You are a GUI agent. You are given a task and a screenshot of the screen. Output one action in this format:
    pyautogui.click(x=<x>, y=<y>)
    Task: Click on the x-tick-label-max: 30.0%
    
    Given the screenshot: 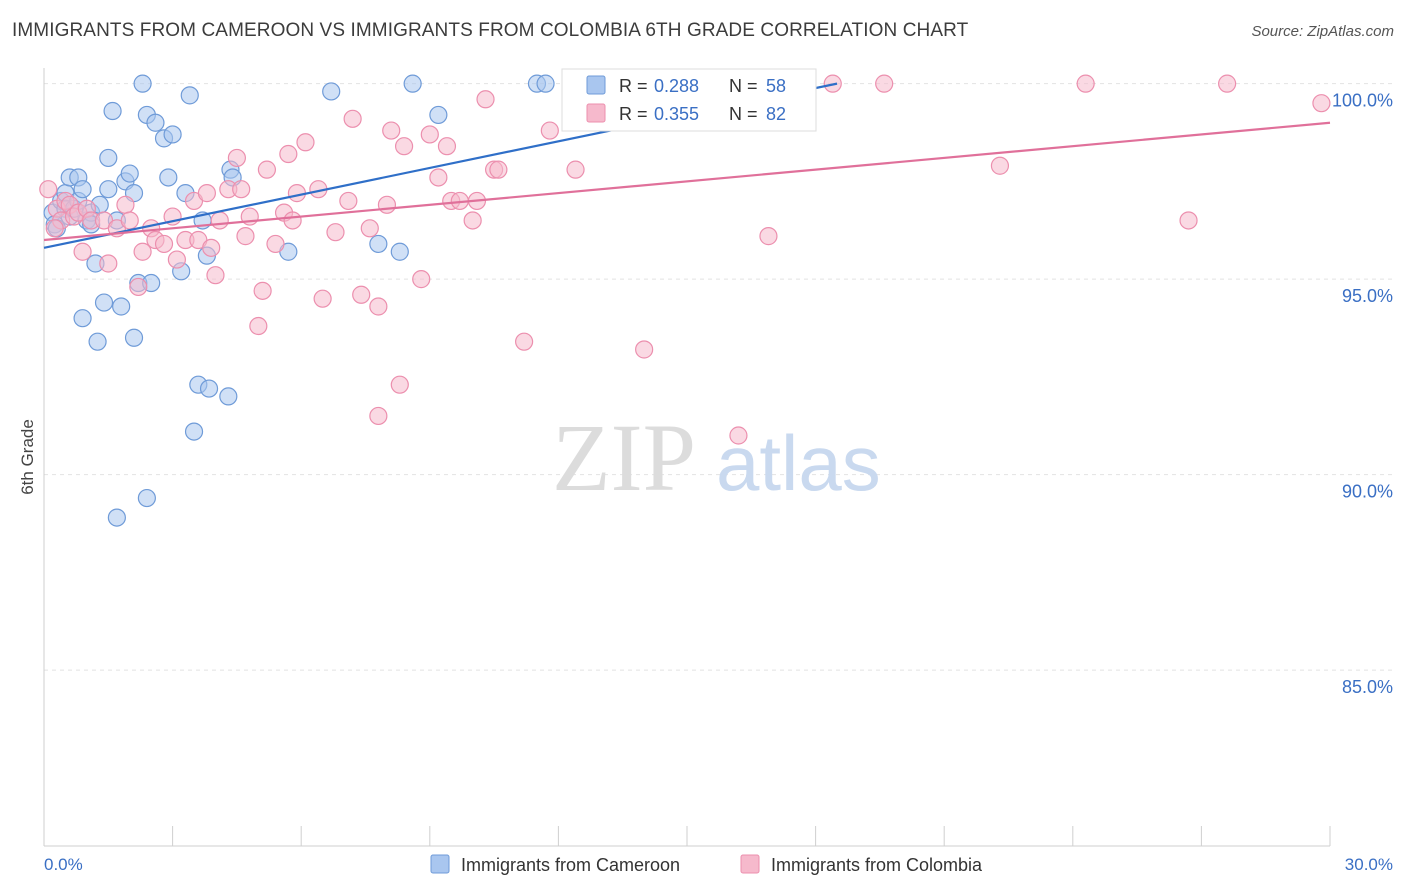 What is the action you would take?
    pyautogui.click(x=1369, y=864)
    